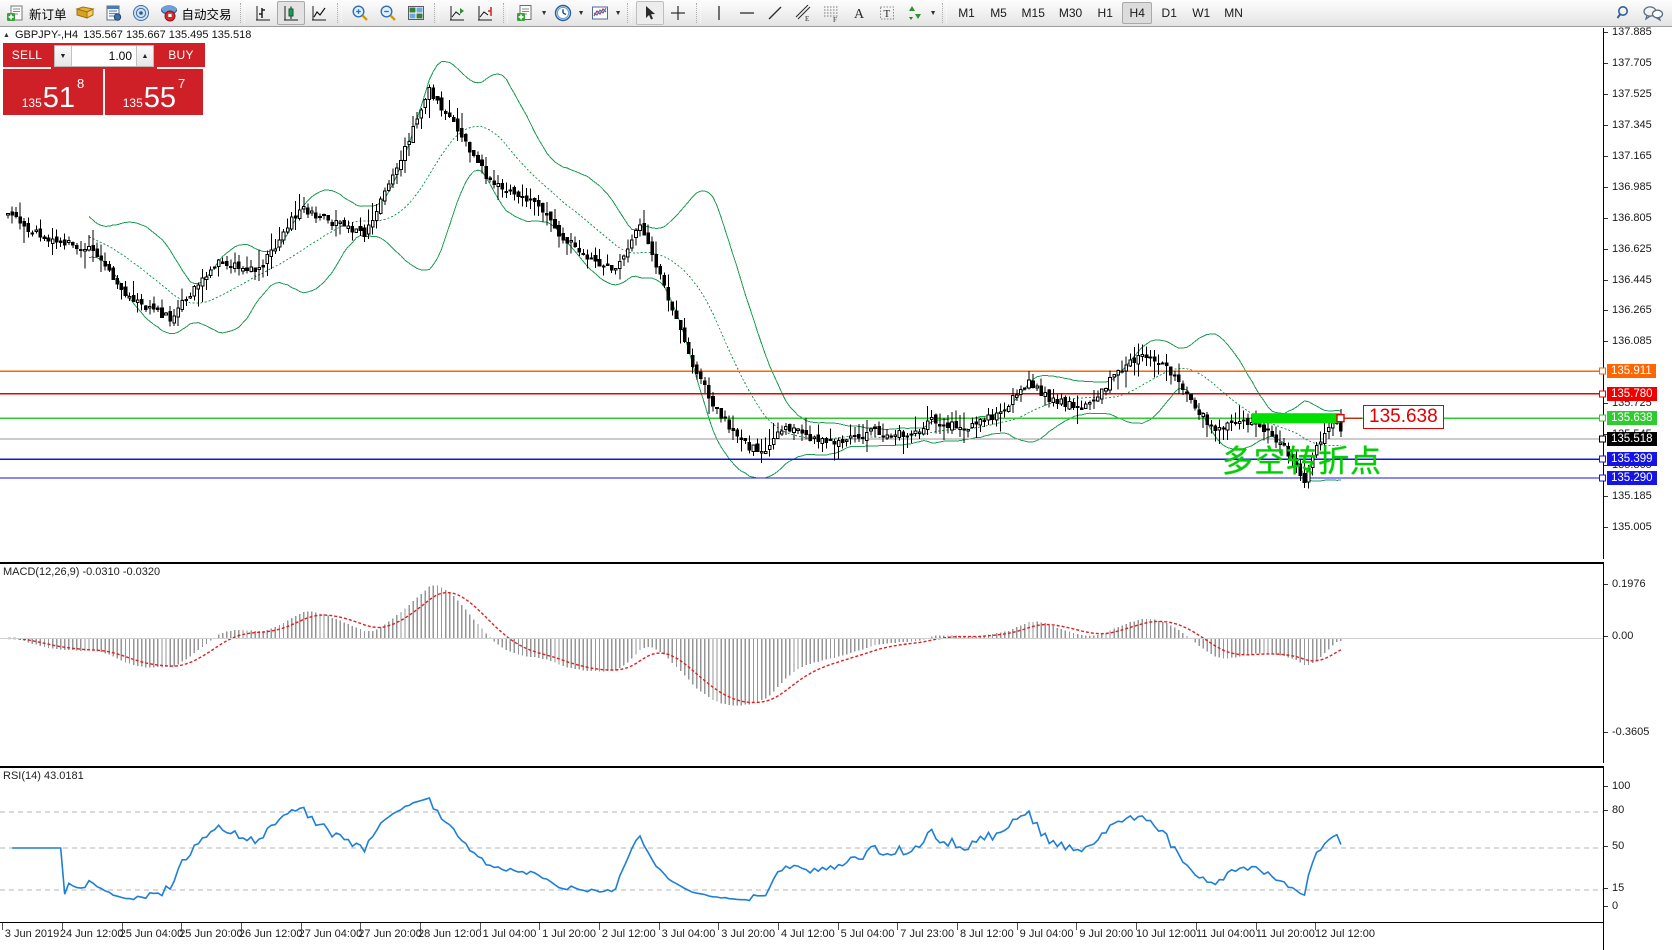 This screenshot has width=1672, height=950. What do you see at coordinates (803, 13) in the screenshot?
I see `channel-tool-button: E` at bounding box center [803, 13].